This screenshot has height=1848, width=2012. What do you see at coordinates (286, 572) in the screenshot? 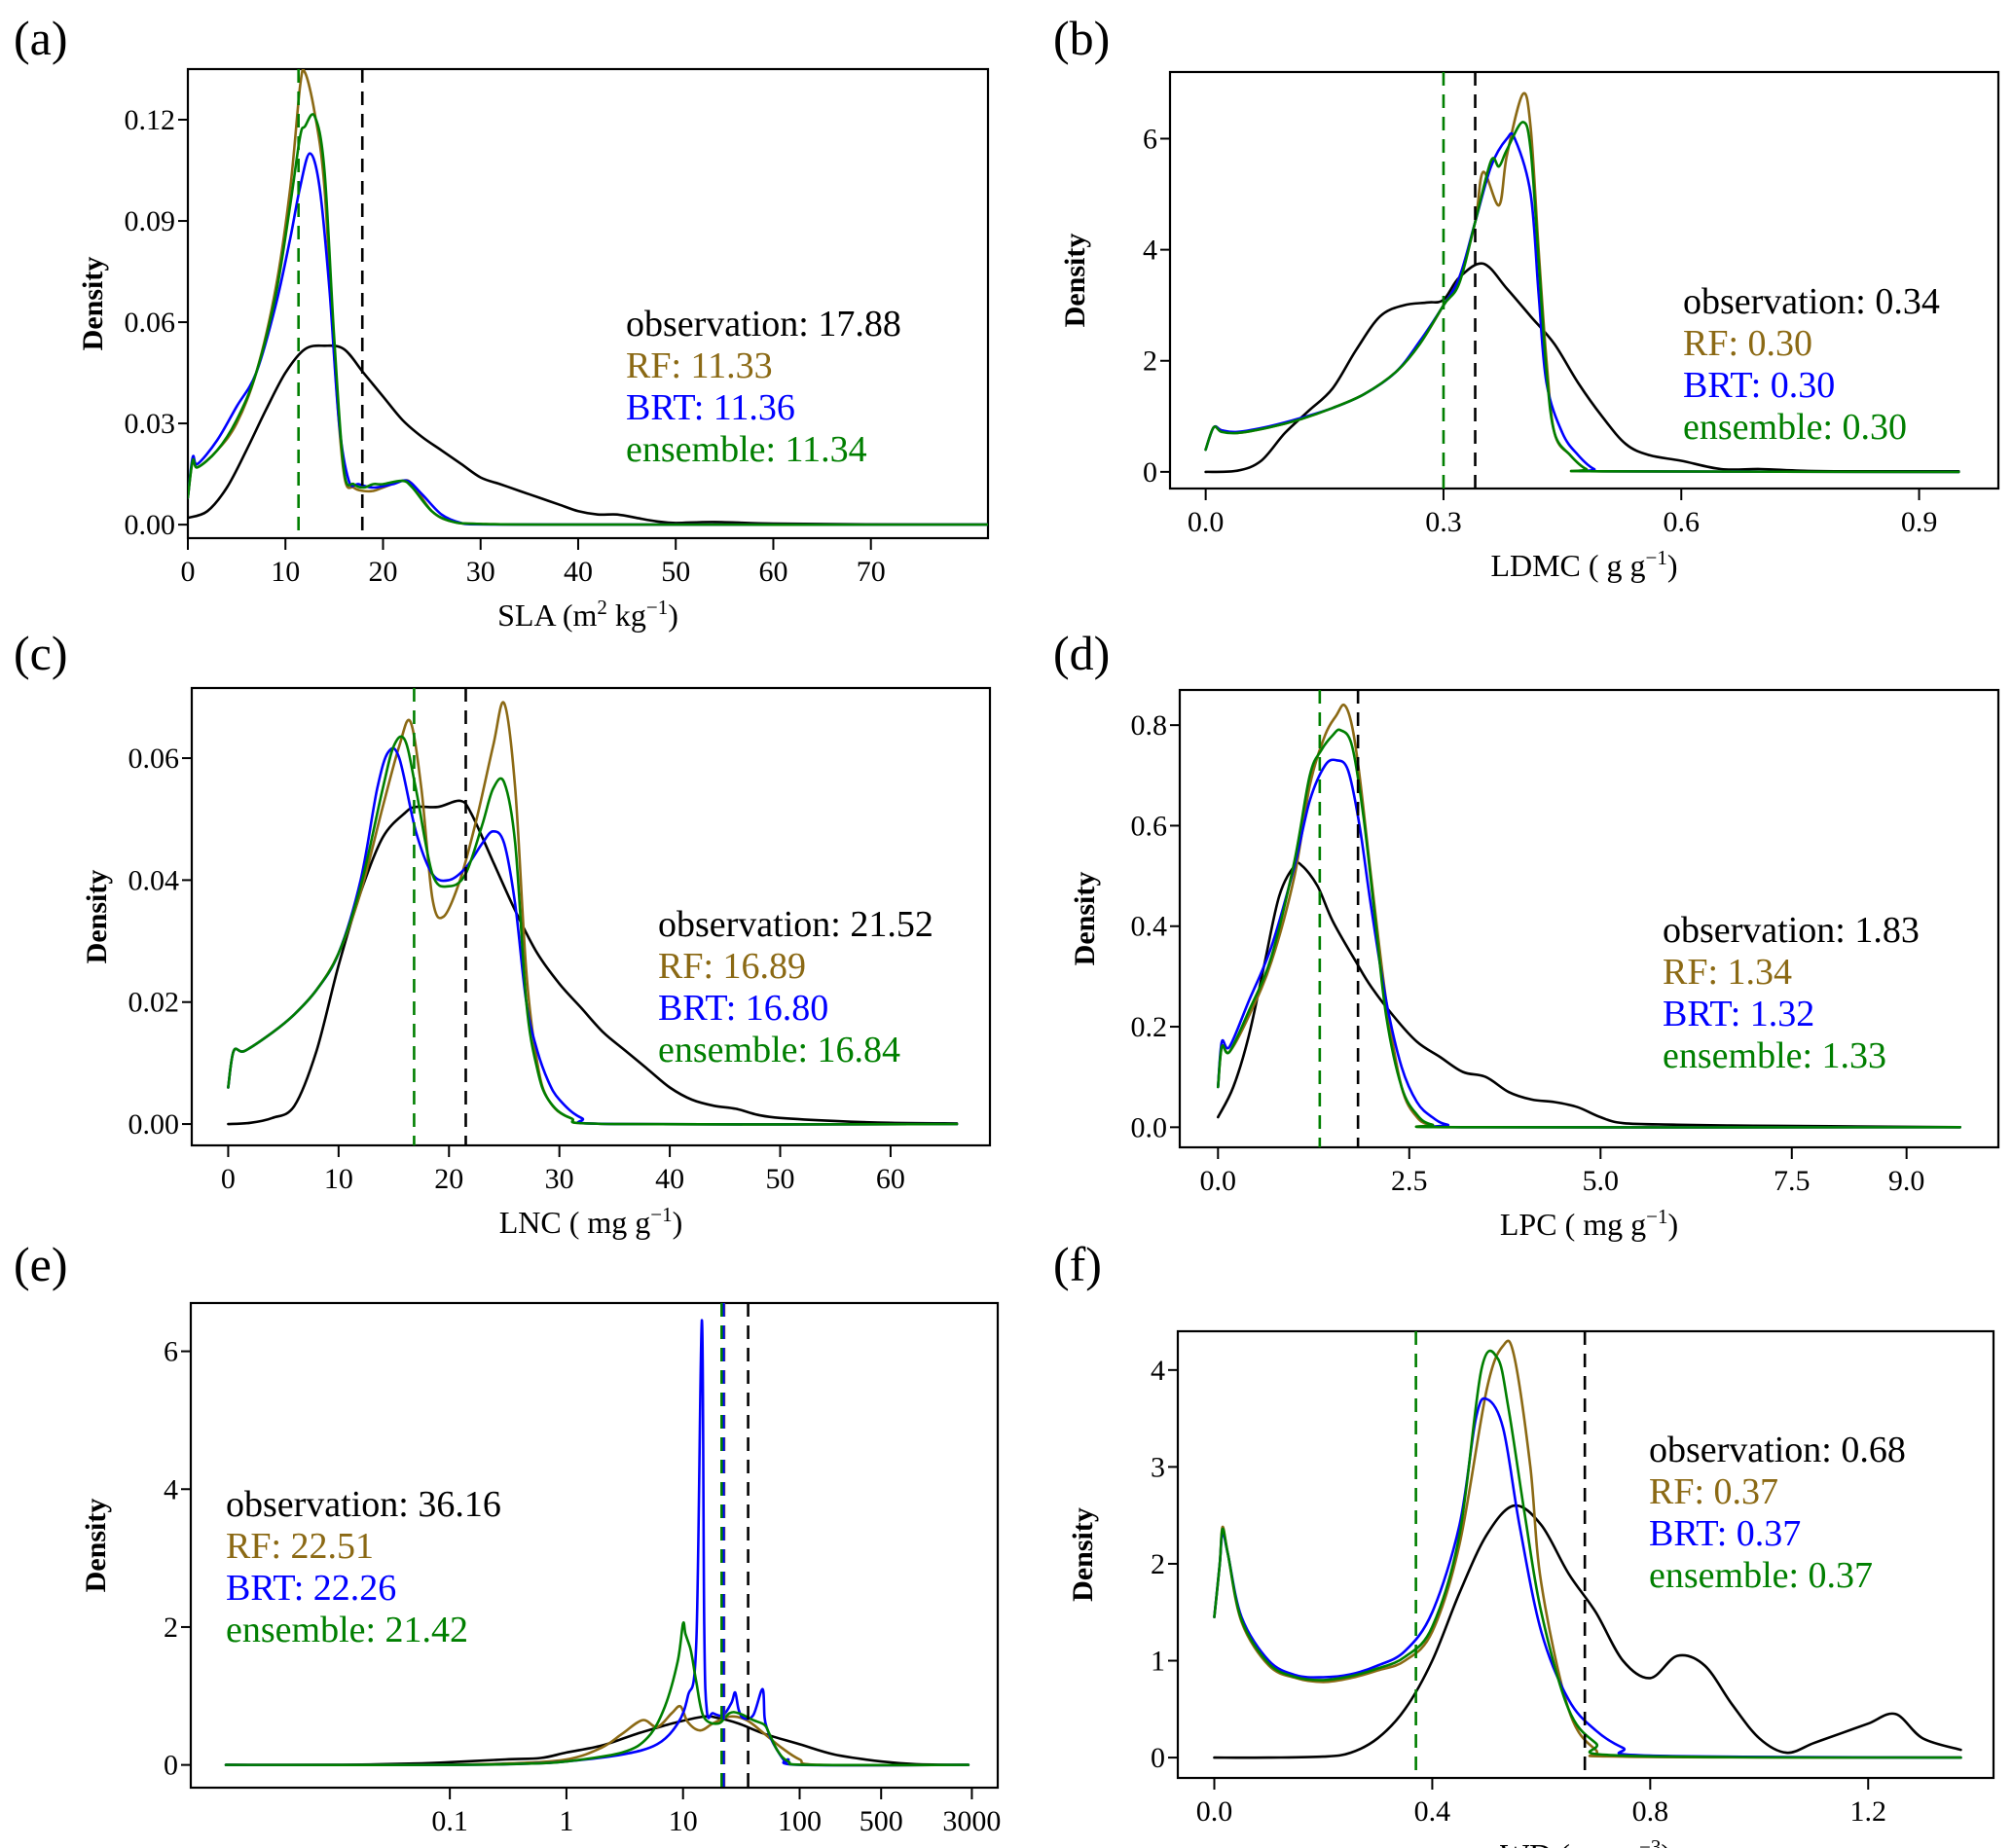
I see `x-tick-label: 10` at bounding box center [286, 572].